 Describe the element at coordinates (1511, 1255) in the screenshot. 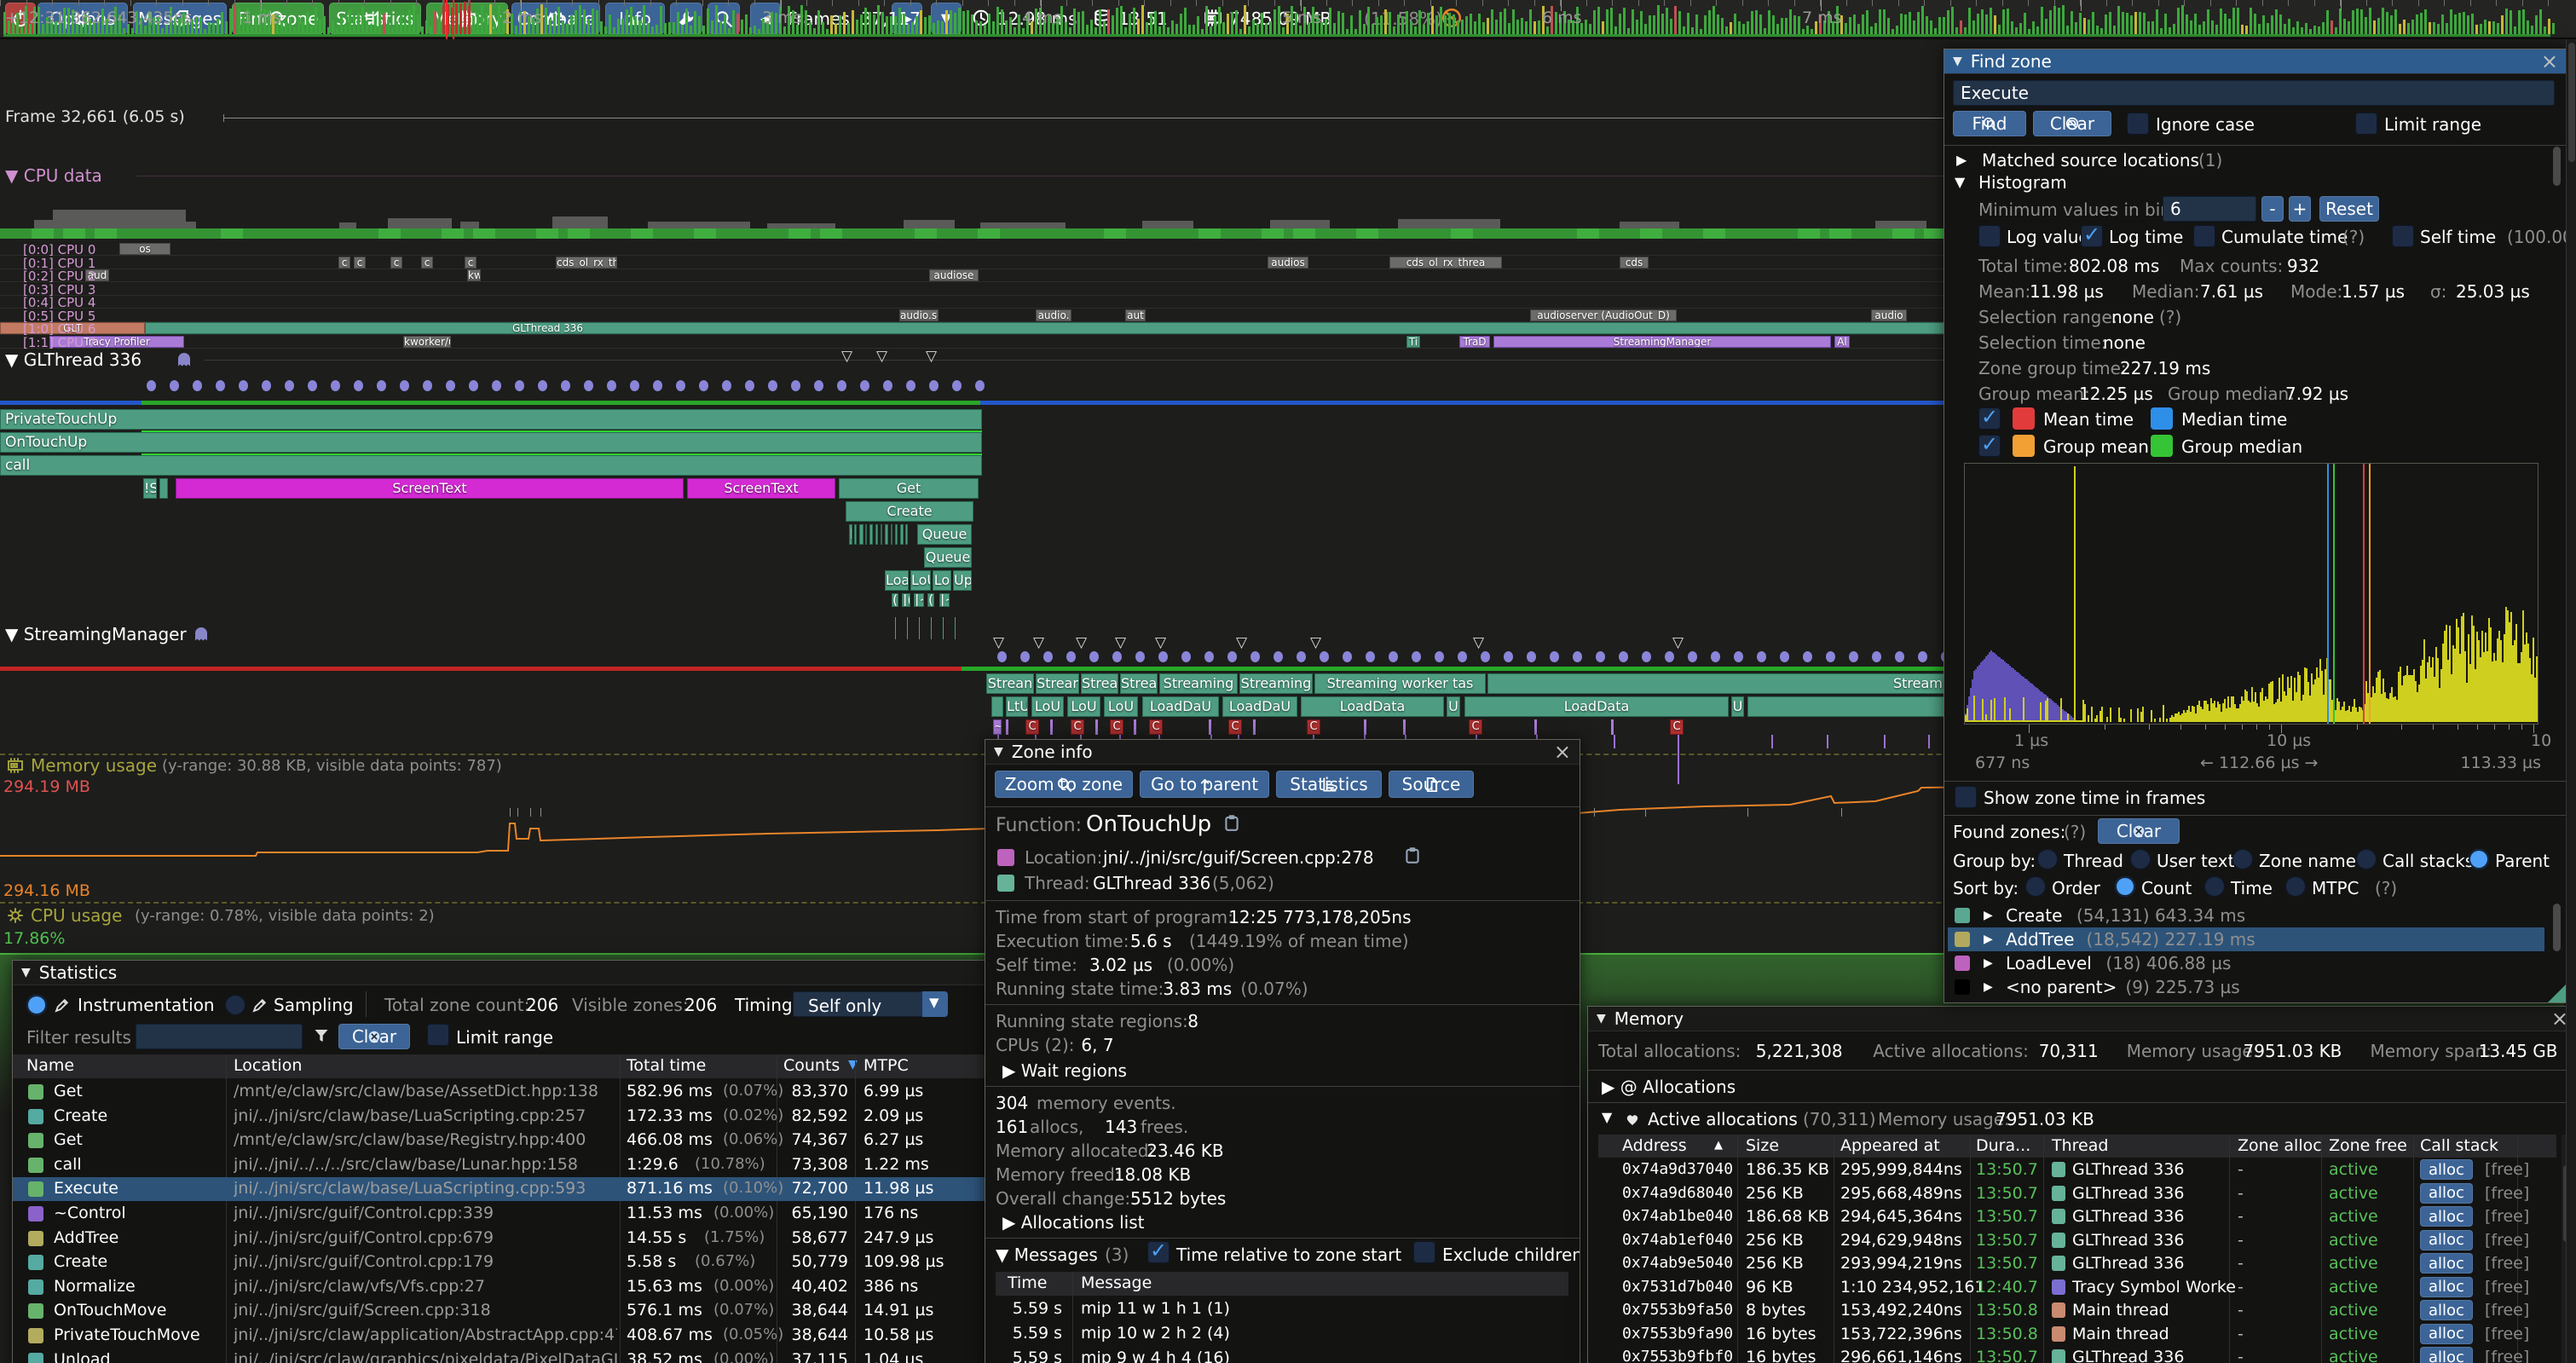

I see `exclude-children-label: Exclude children` at that location.